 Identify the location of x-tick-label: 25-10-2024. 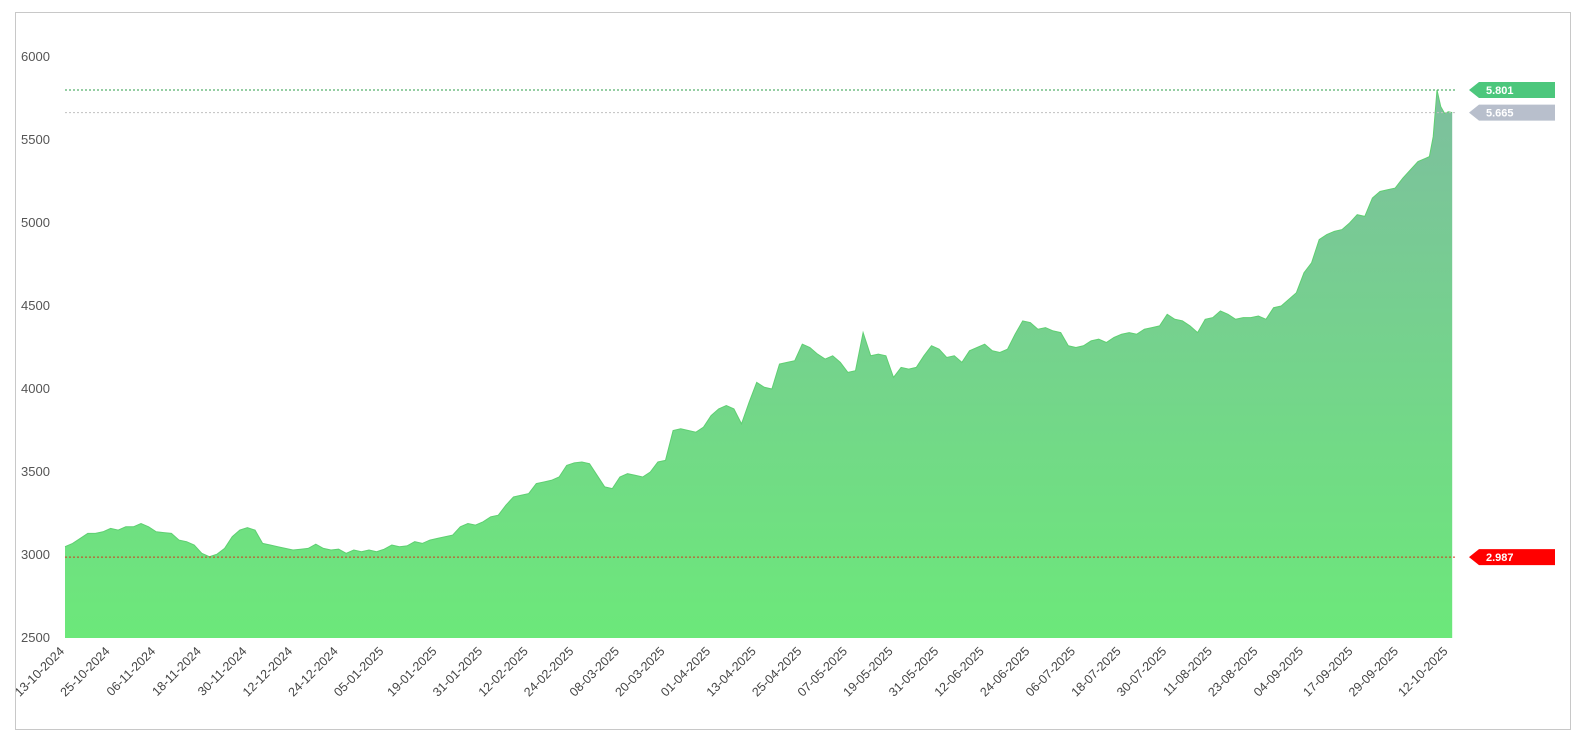
(85, 671).